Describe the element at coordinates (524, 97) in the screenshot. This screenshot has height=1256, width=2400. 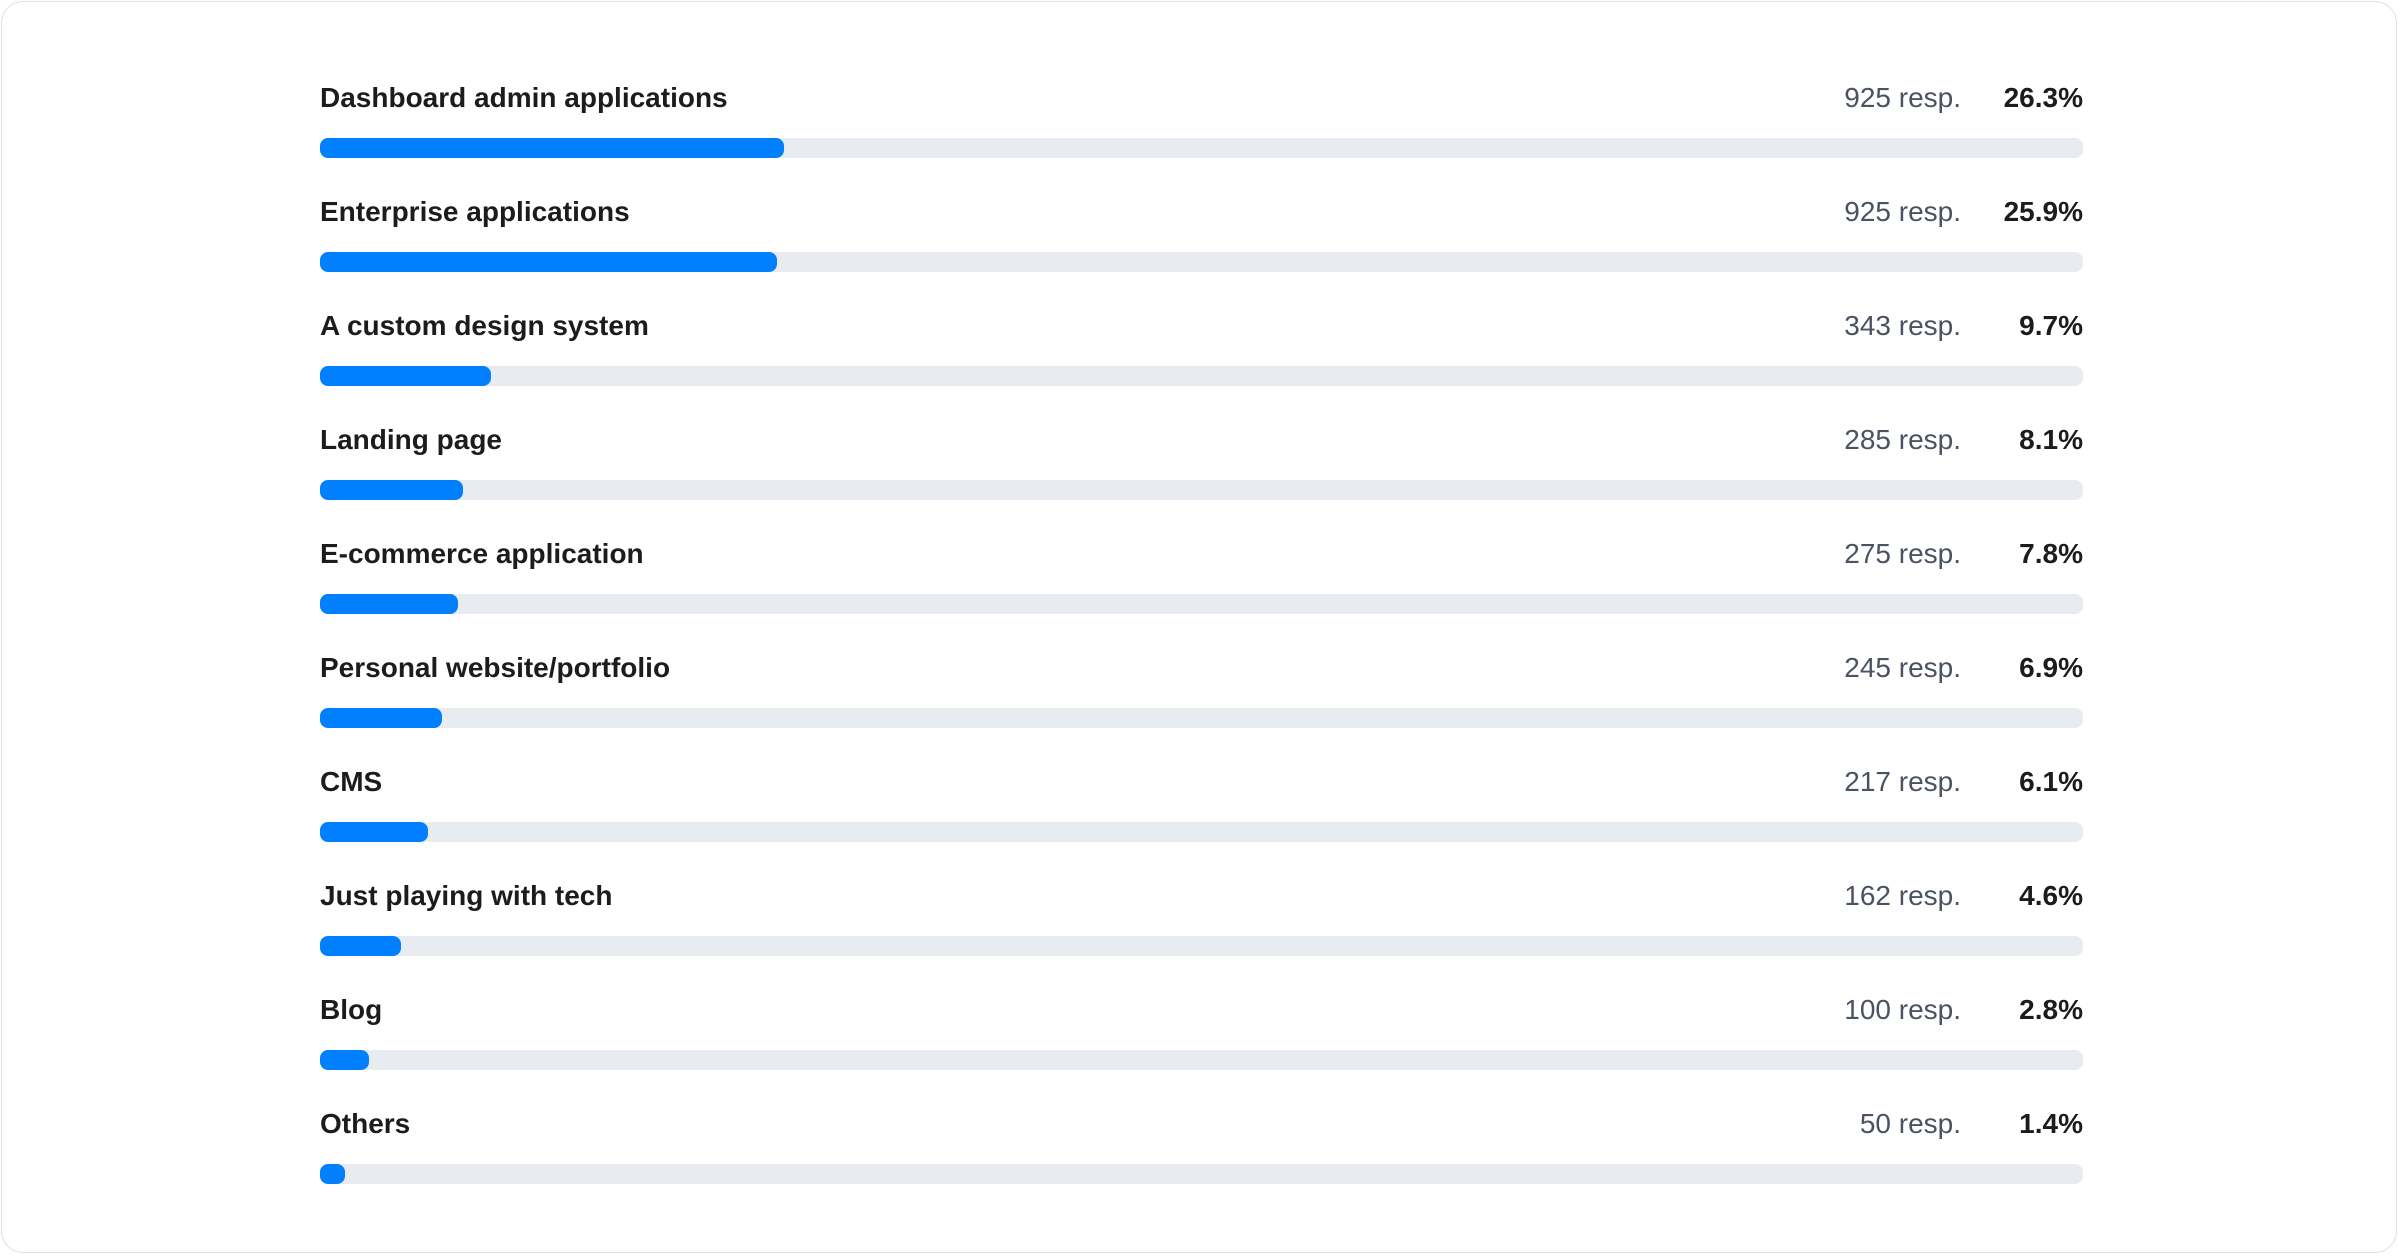
I see `category-label: Dashboard admin applications` at that location.